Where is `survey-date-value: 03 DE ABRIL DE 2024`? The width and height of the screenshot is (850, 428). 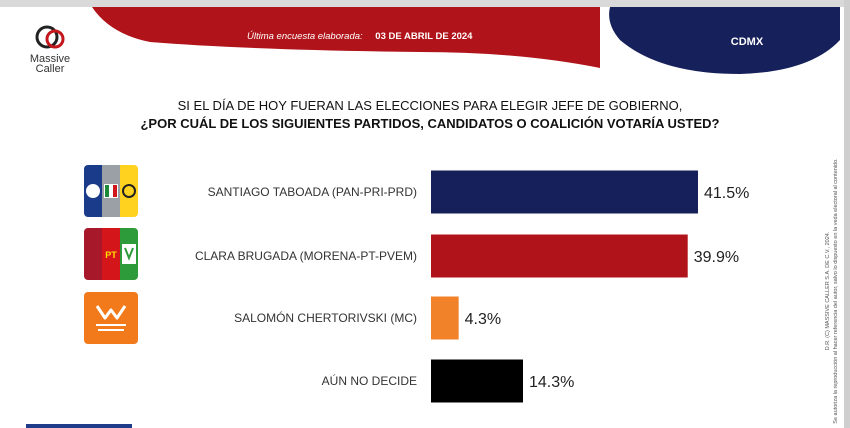
survey-date-value: 03 DE ABRIL DE 2024 is located at coordinates (424, 36).